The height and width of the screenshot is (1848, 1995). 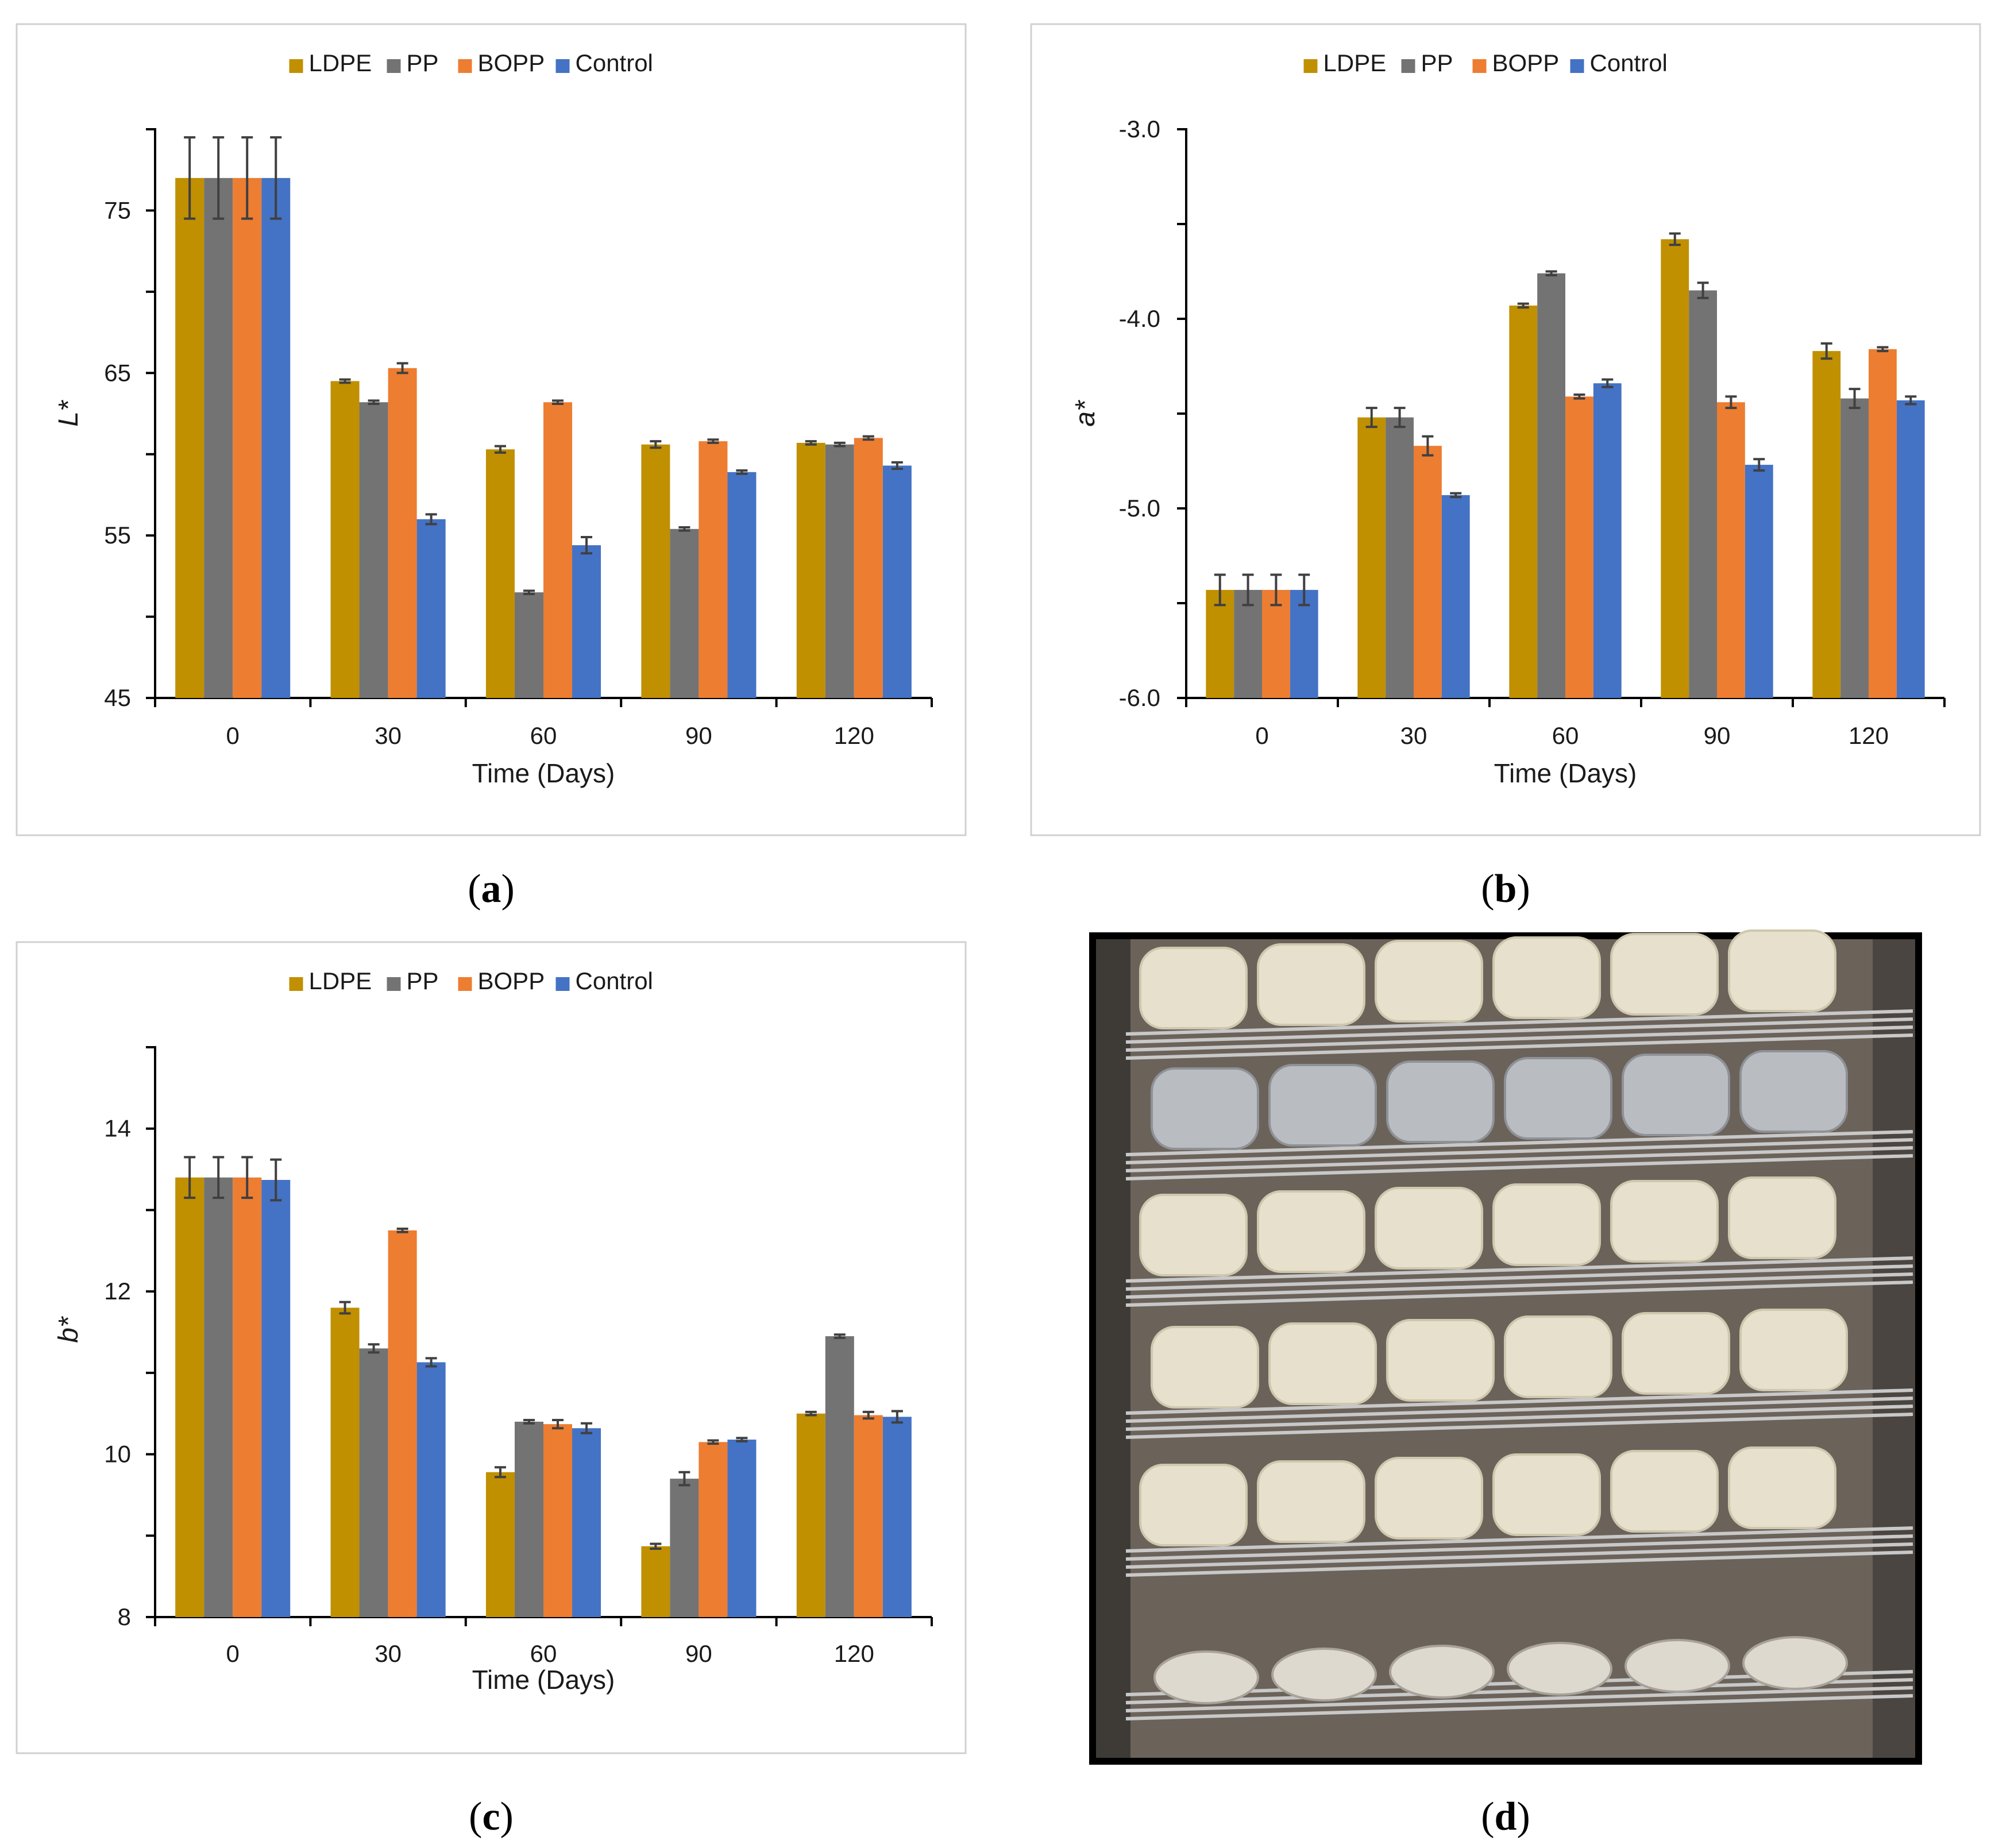 What do you see at coordinates (1310, 66) in the screenshot?
I see `legend-swatch-ldpe` at bounding box center [1310, 66].